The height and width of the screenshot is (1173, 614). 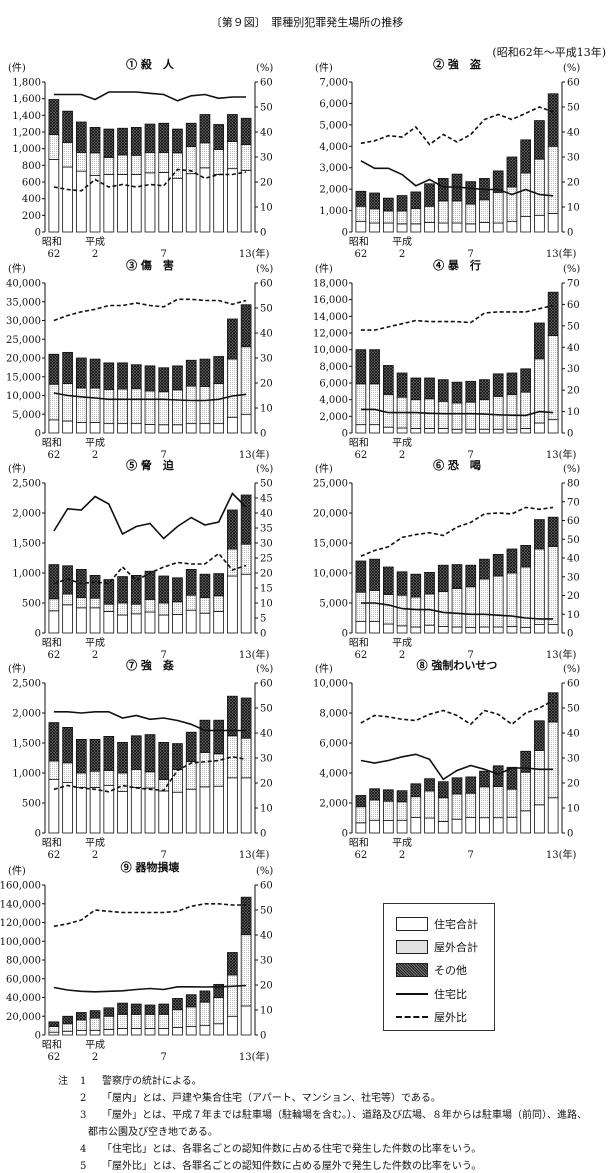 What do you see at coordinates (266, 529) in the screenshot?
I see `y2-tick-label: 35` at bounding box center [266, 529].